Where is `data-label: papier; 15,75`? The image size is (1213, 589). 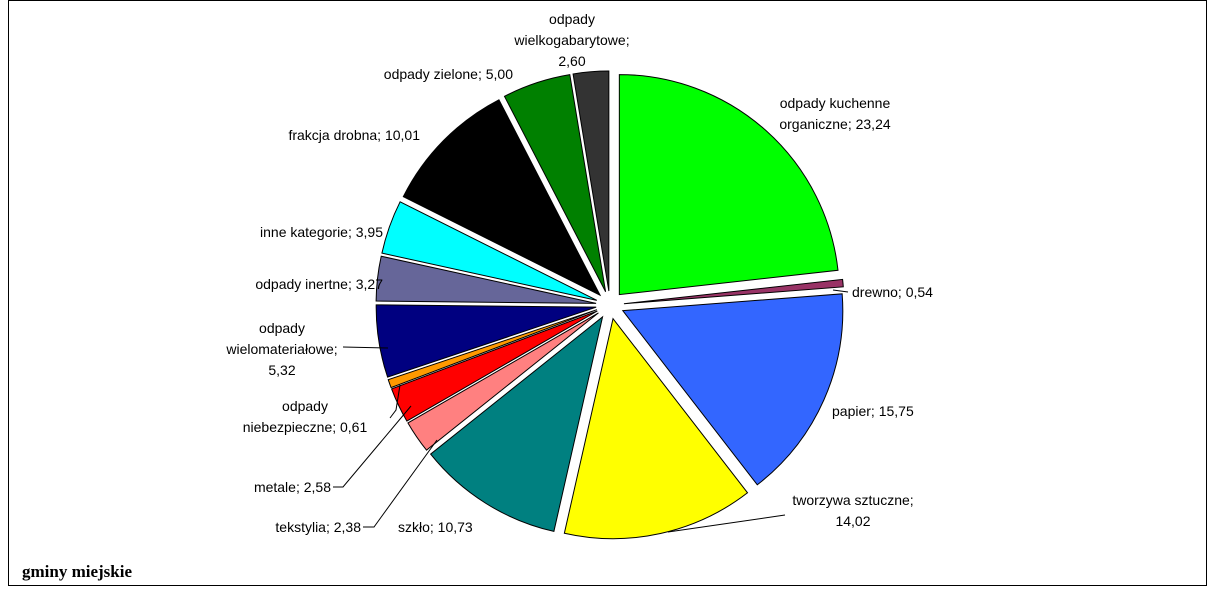 data-label: papier; 15,75 is located at coordinates (873, 411).